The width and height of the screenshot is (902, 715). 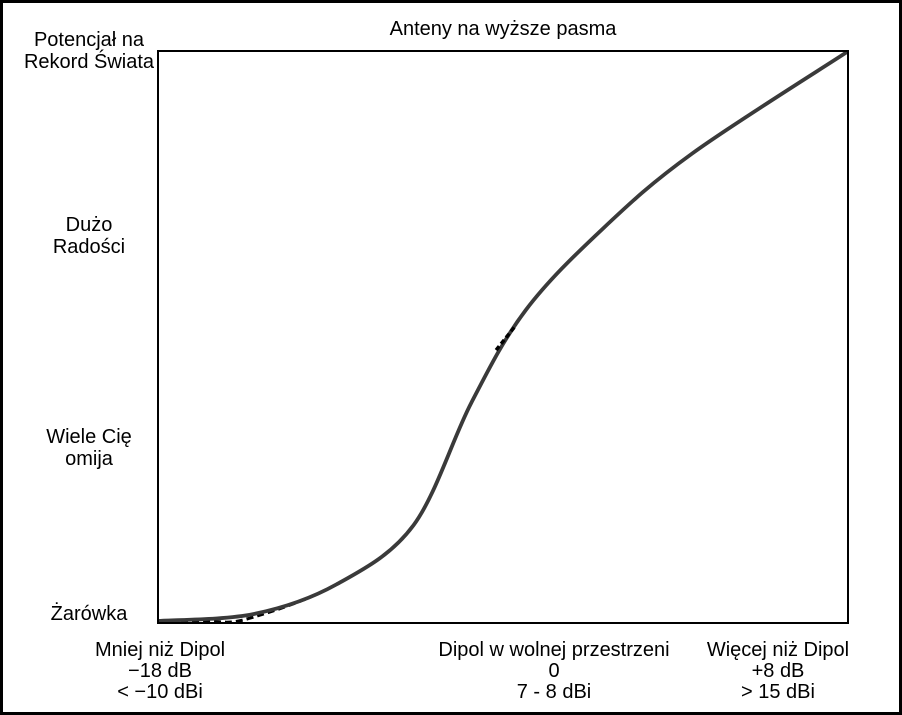 What do you see at coordinates (778, 650) in the screenshot?
I see `x-axis-label-line: Więcej niż Dipol` at bounding box center [778, 650].